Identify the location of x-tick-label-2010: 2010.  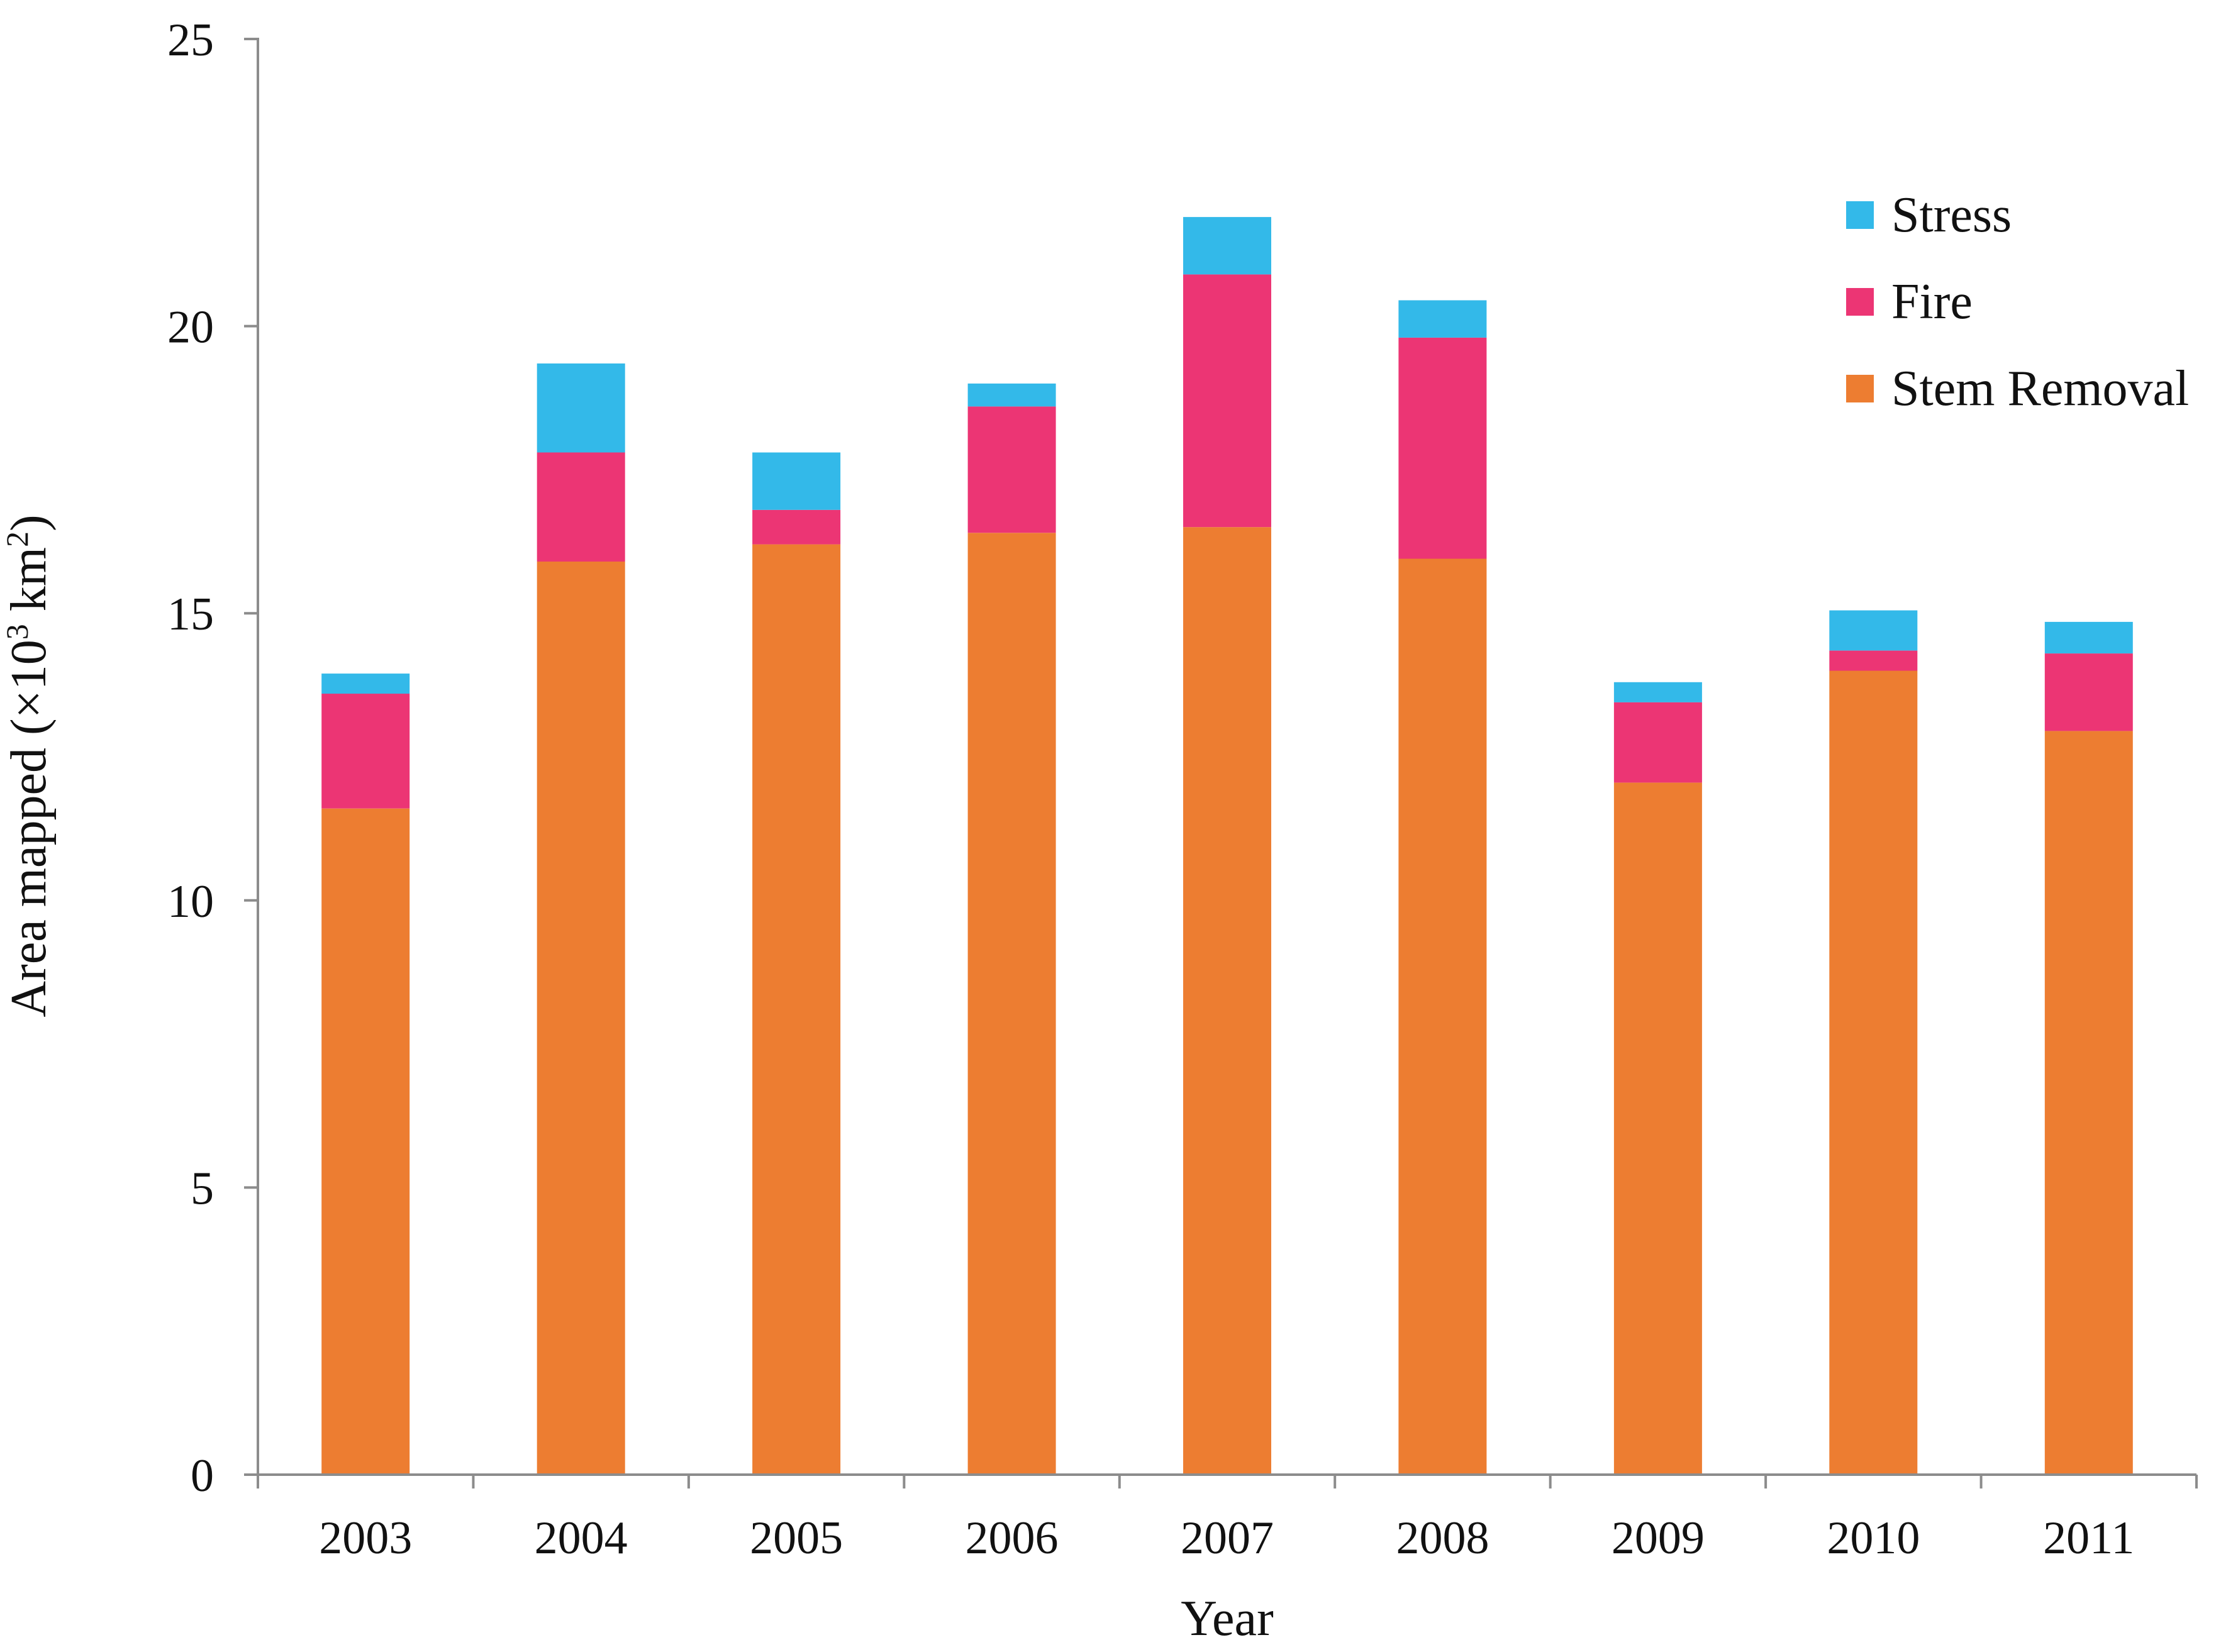
(1873, 1538).